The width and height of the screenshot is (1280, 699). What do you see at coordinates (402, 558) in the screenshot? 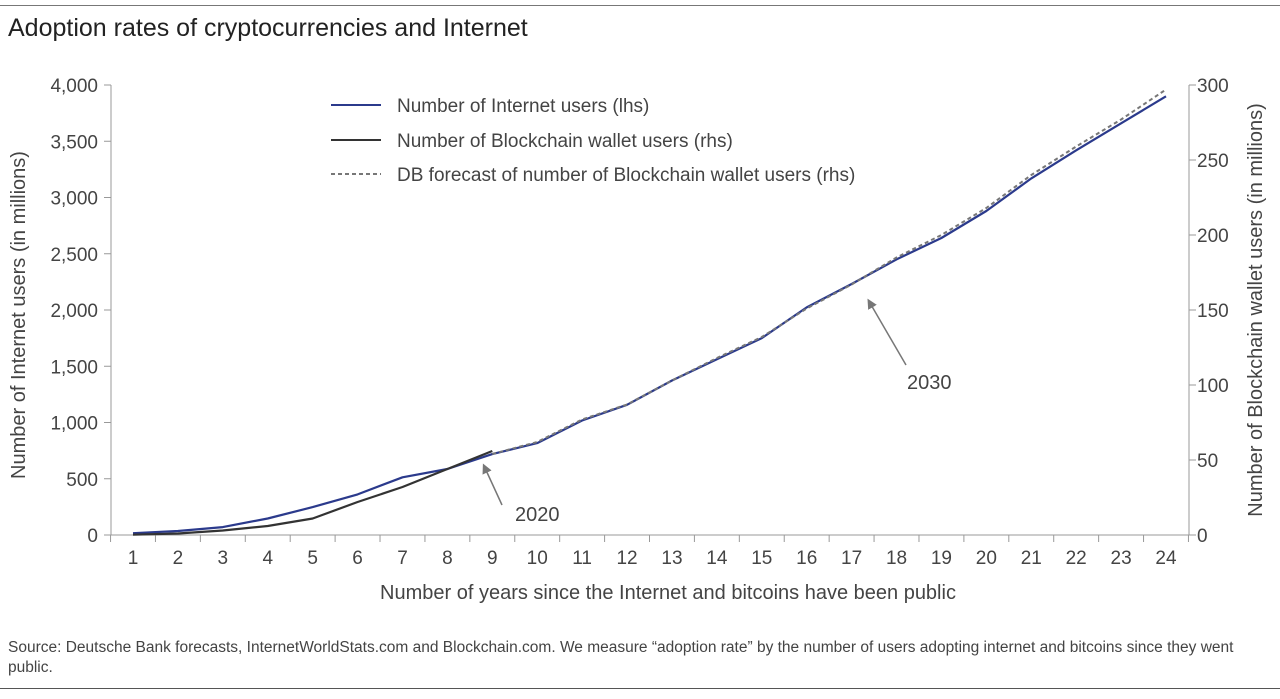
I see `x-tick-label: 7` at bounding box center [402, 558].